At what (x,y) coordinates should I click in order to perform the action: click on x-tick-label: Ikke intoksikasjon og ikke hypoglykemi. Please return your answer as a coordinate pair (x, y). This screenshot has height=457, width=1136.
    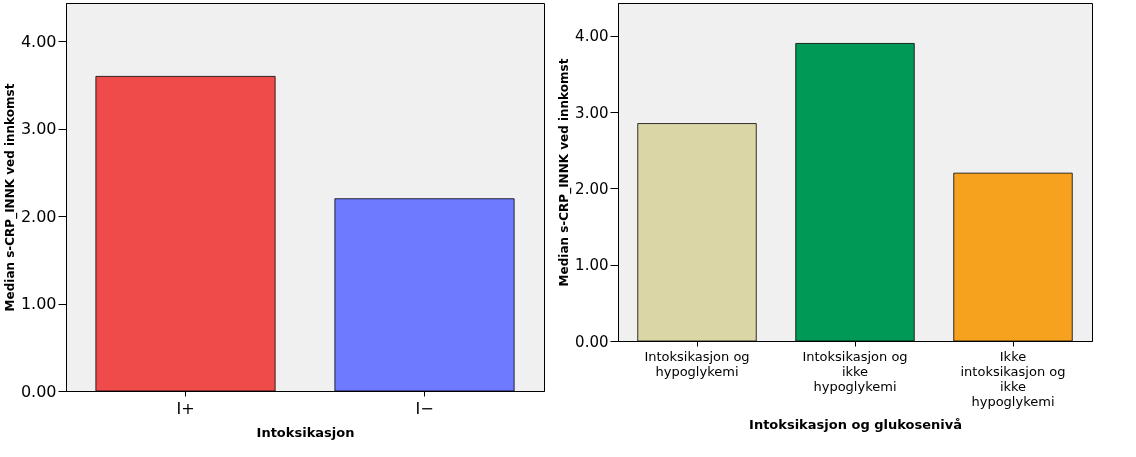
    Looking at the image, I should click on (1013, 378).